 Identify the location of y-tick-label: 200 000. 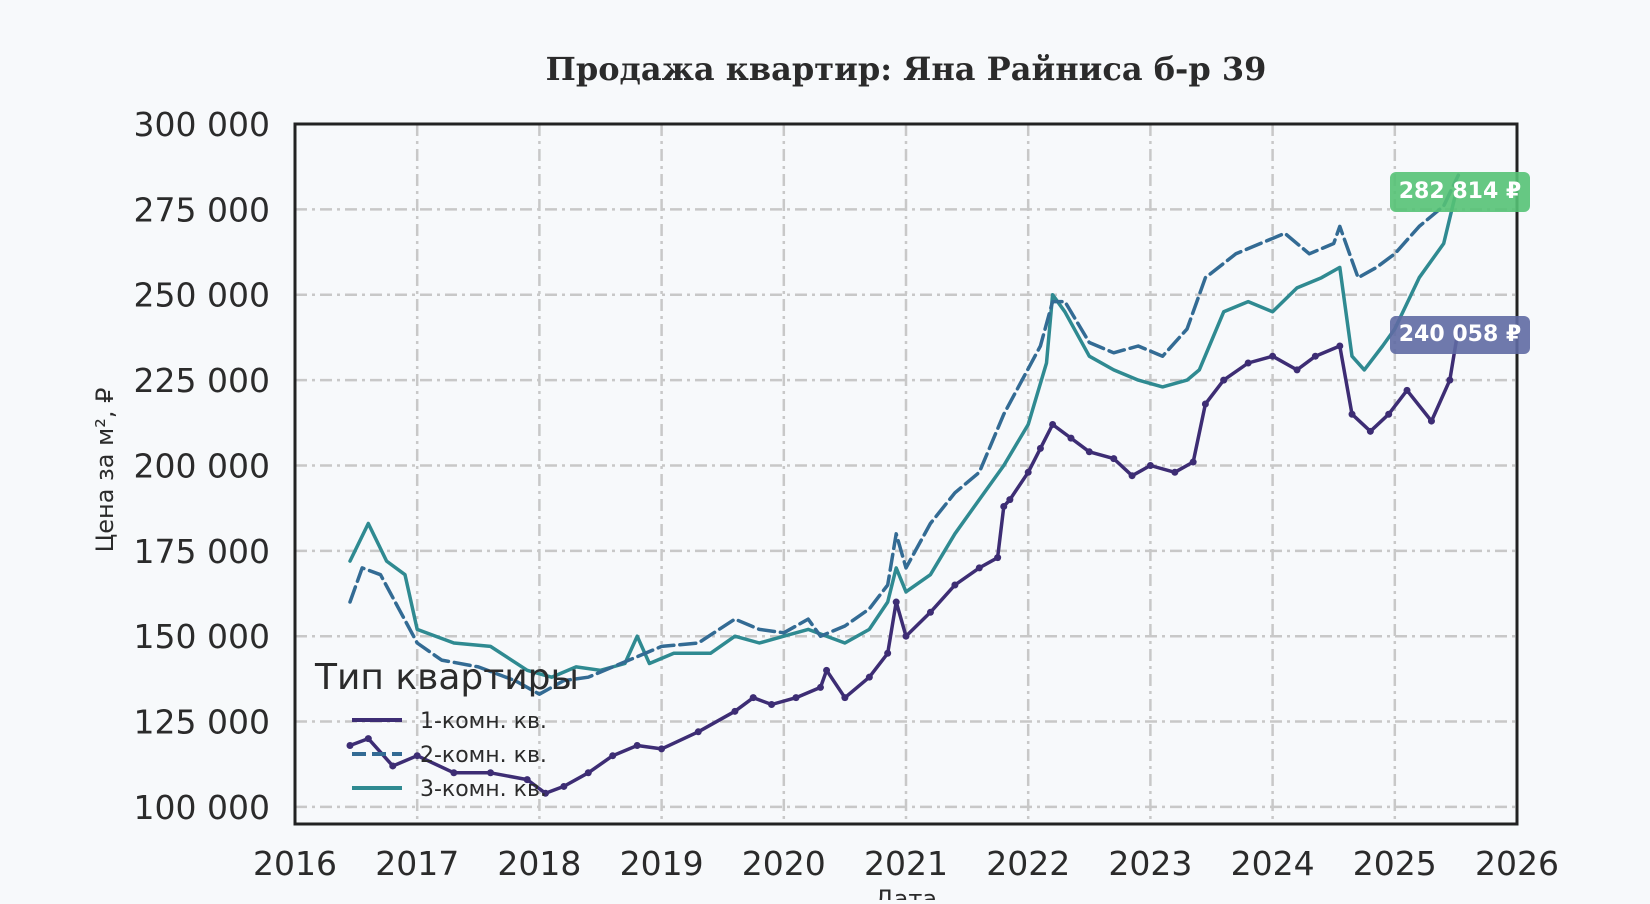
(202, 465).